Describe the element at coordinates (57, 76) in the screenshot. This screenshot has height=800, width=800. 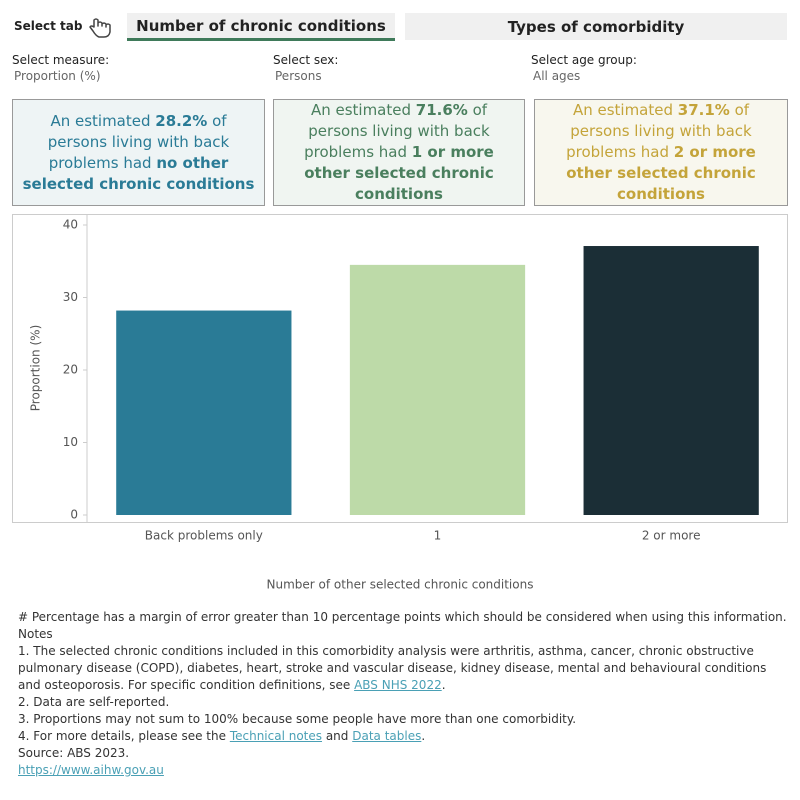
I see `filter-value: Proportion (%)` at that location.